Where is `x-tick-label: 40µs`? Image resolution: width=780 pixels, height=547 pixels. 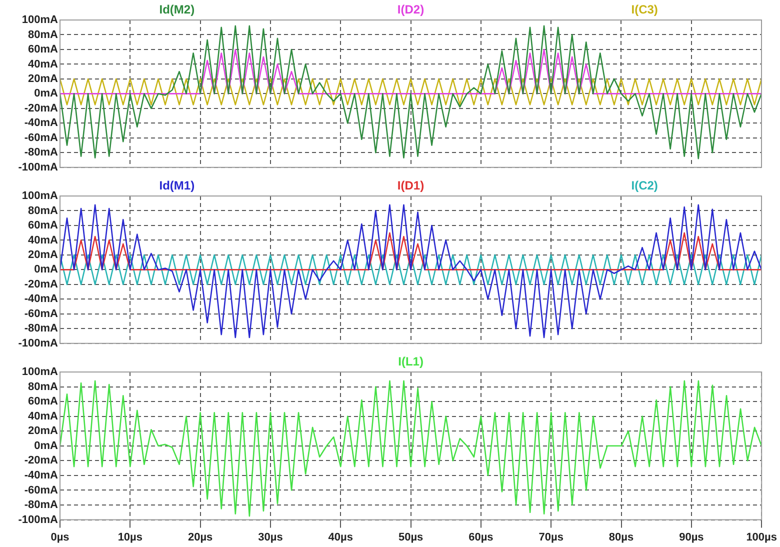 x-tick-label: 40µs is located at coordinates (340, 537).